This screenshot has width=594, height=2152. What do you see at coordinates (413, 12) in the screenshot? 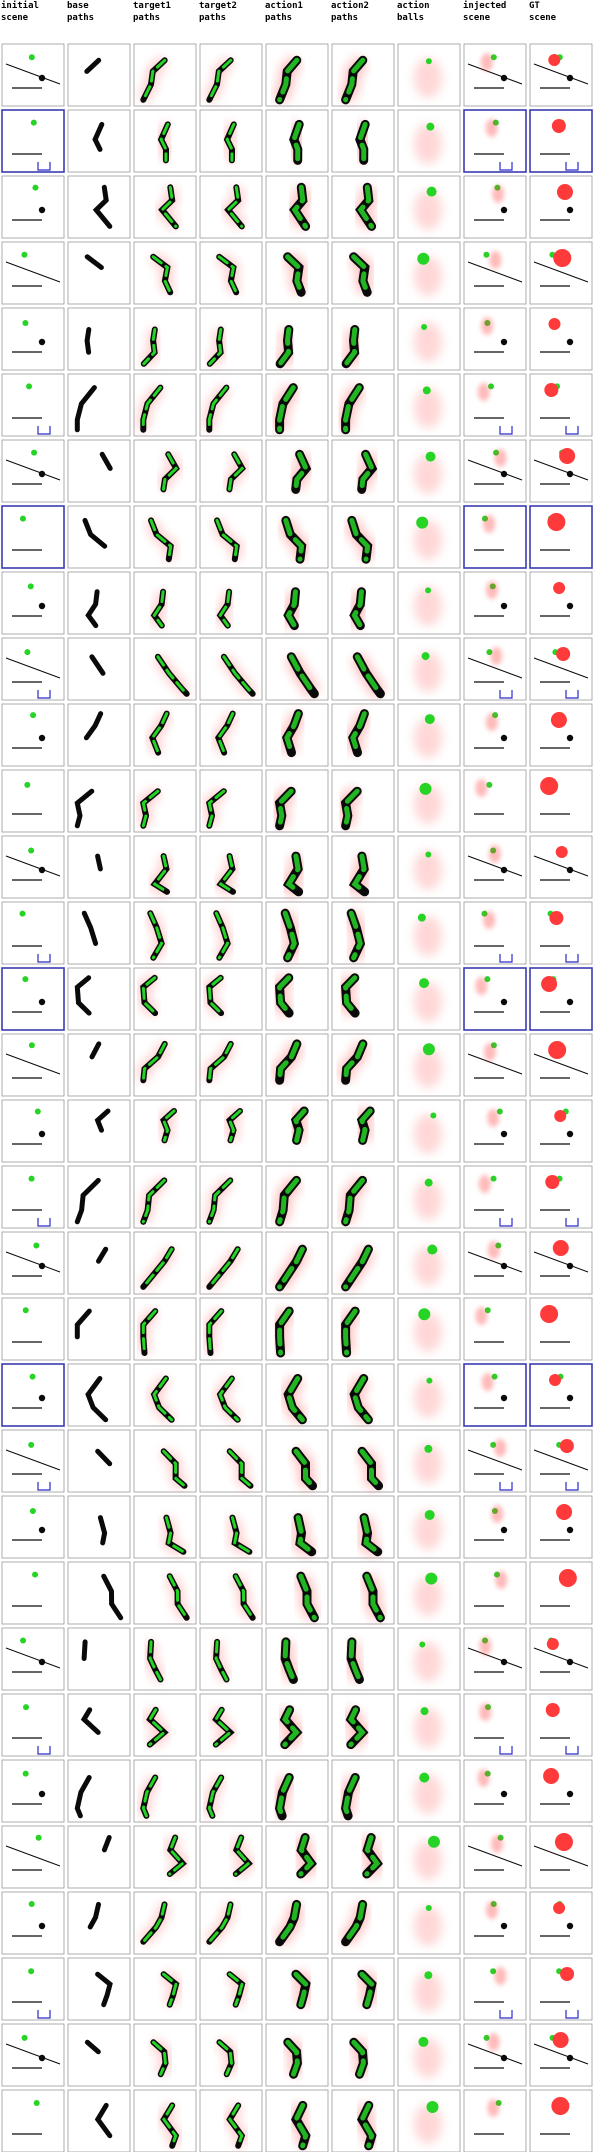
I see `column-header-action-balls: action balls` at bounding box center [413, 12].